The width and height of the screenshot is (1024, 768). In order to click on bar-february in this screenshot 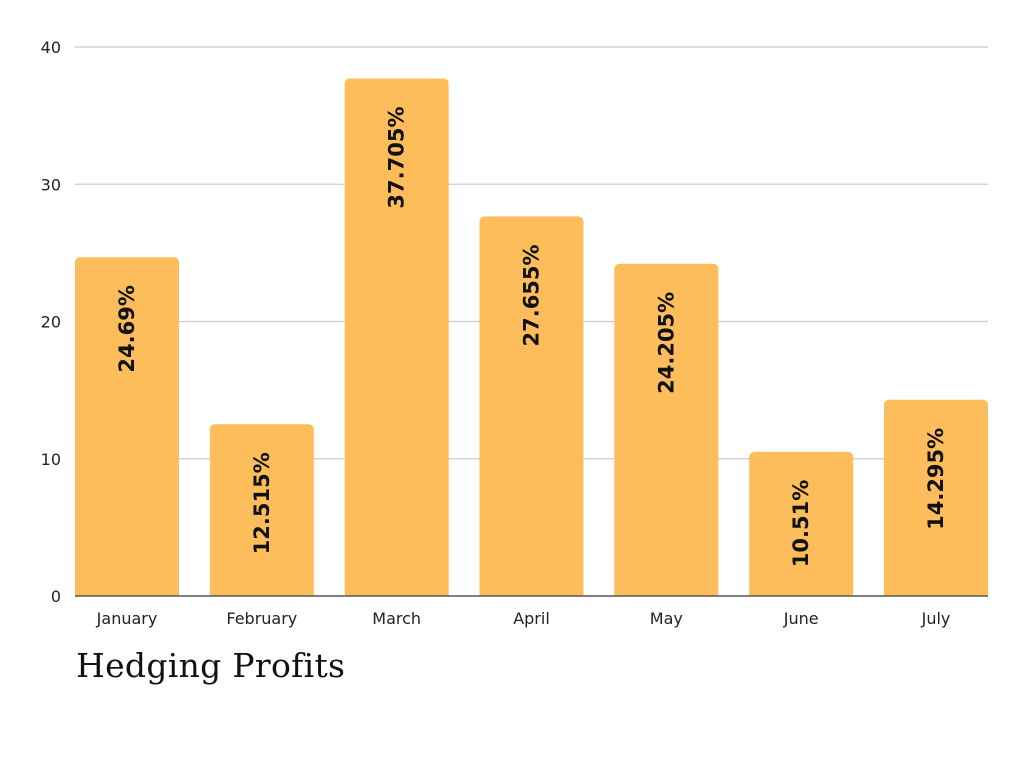, I will do `click(261, 510)`.